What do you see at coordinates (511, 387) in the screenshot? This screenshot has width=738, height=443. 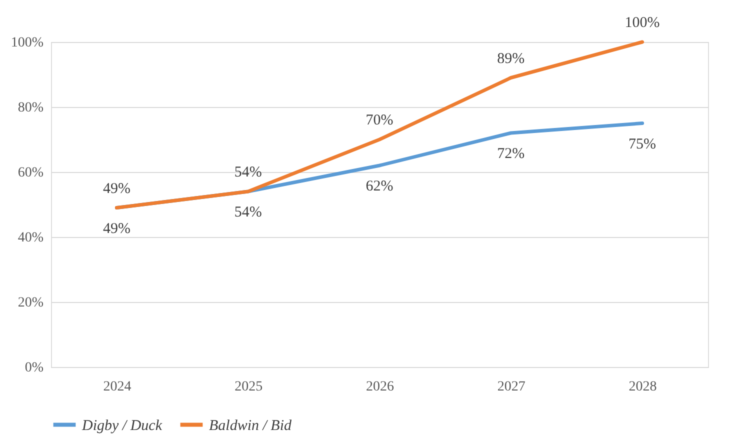 I see `x-tick-label: 2027` at bounding box center [511, 387].